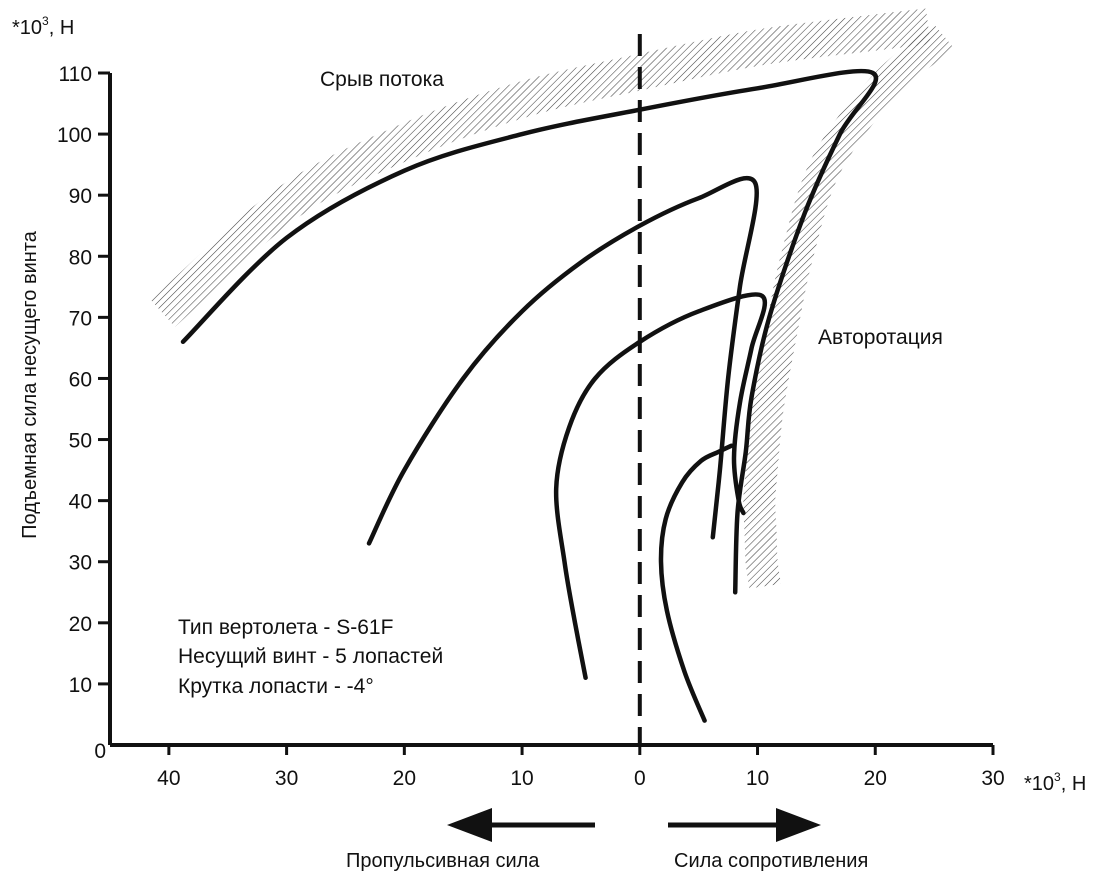  What do you see at coordinates (285, 627) in the screenshot?
I see `info-line-1: Тип вертолета - S-61F` at bounding box center [285, 627].